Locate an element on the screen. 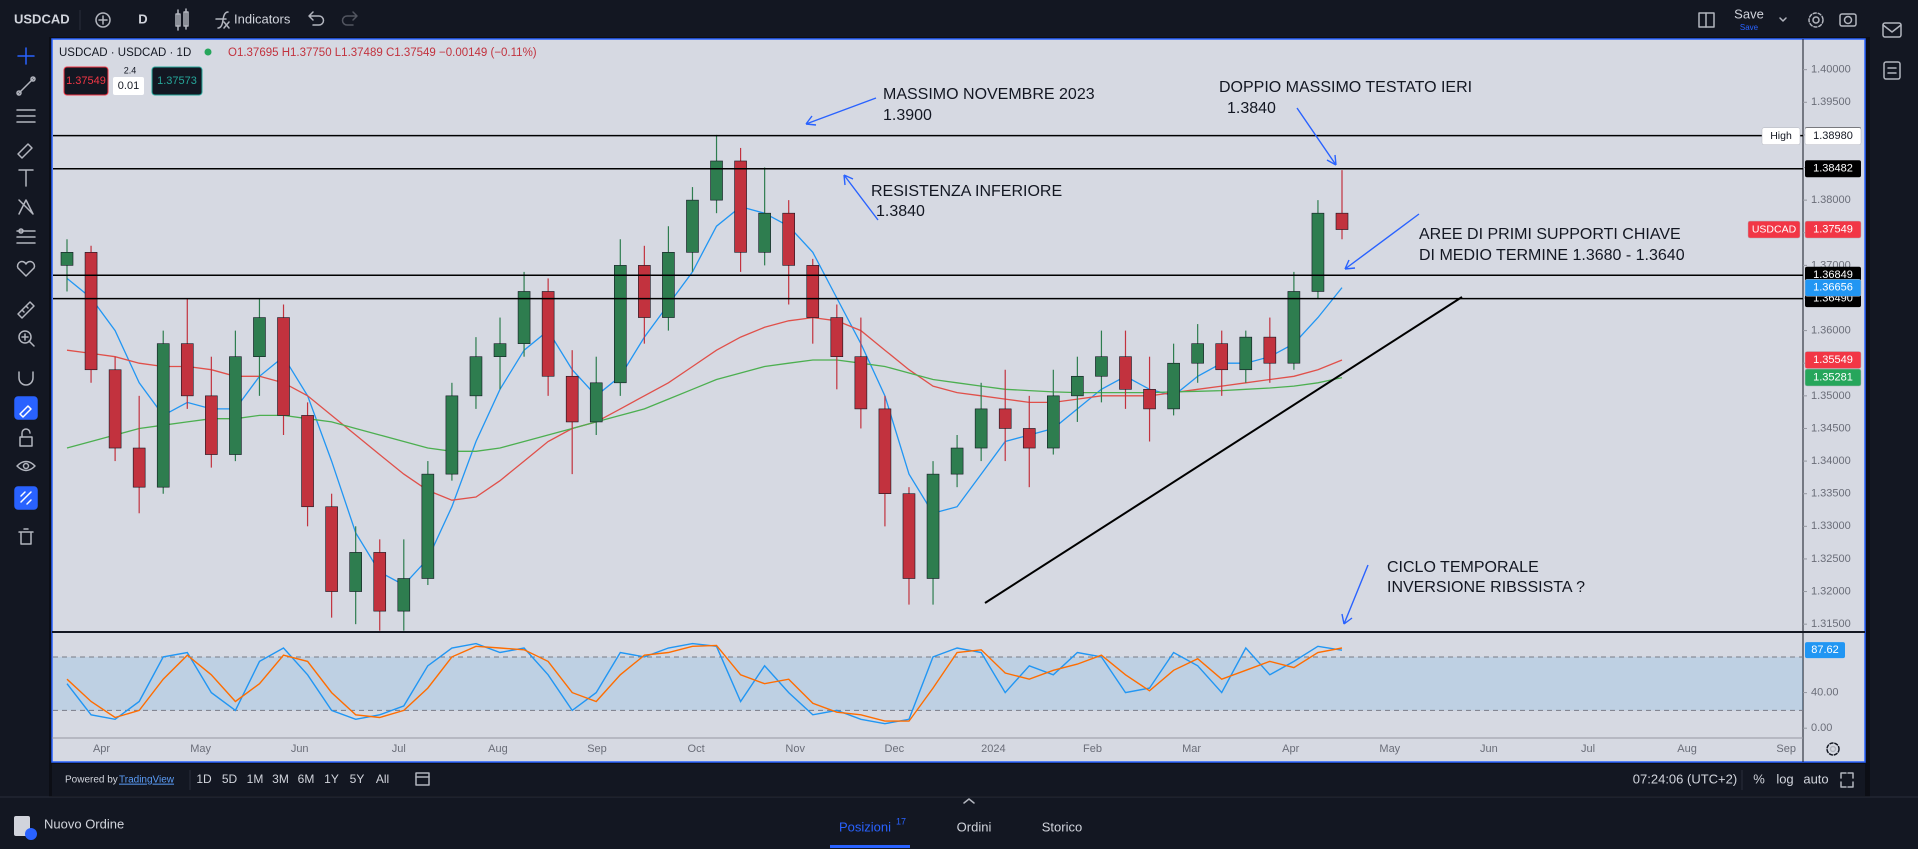 The image size is (1918, 849). range-buttons: 1D 5D 1M 3M 6M 1Y 5Y All is located at coordinates (292, 779).